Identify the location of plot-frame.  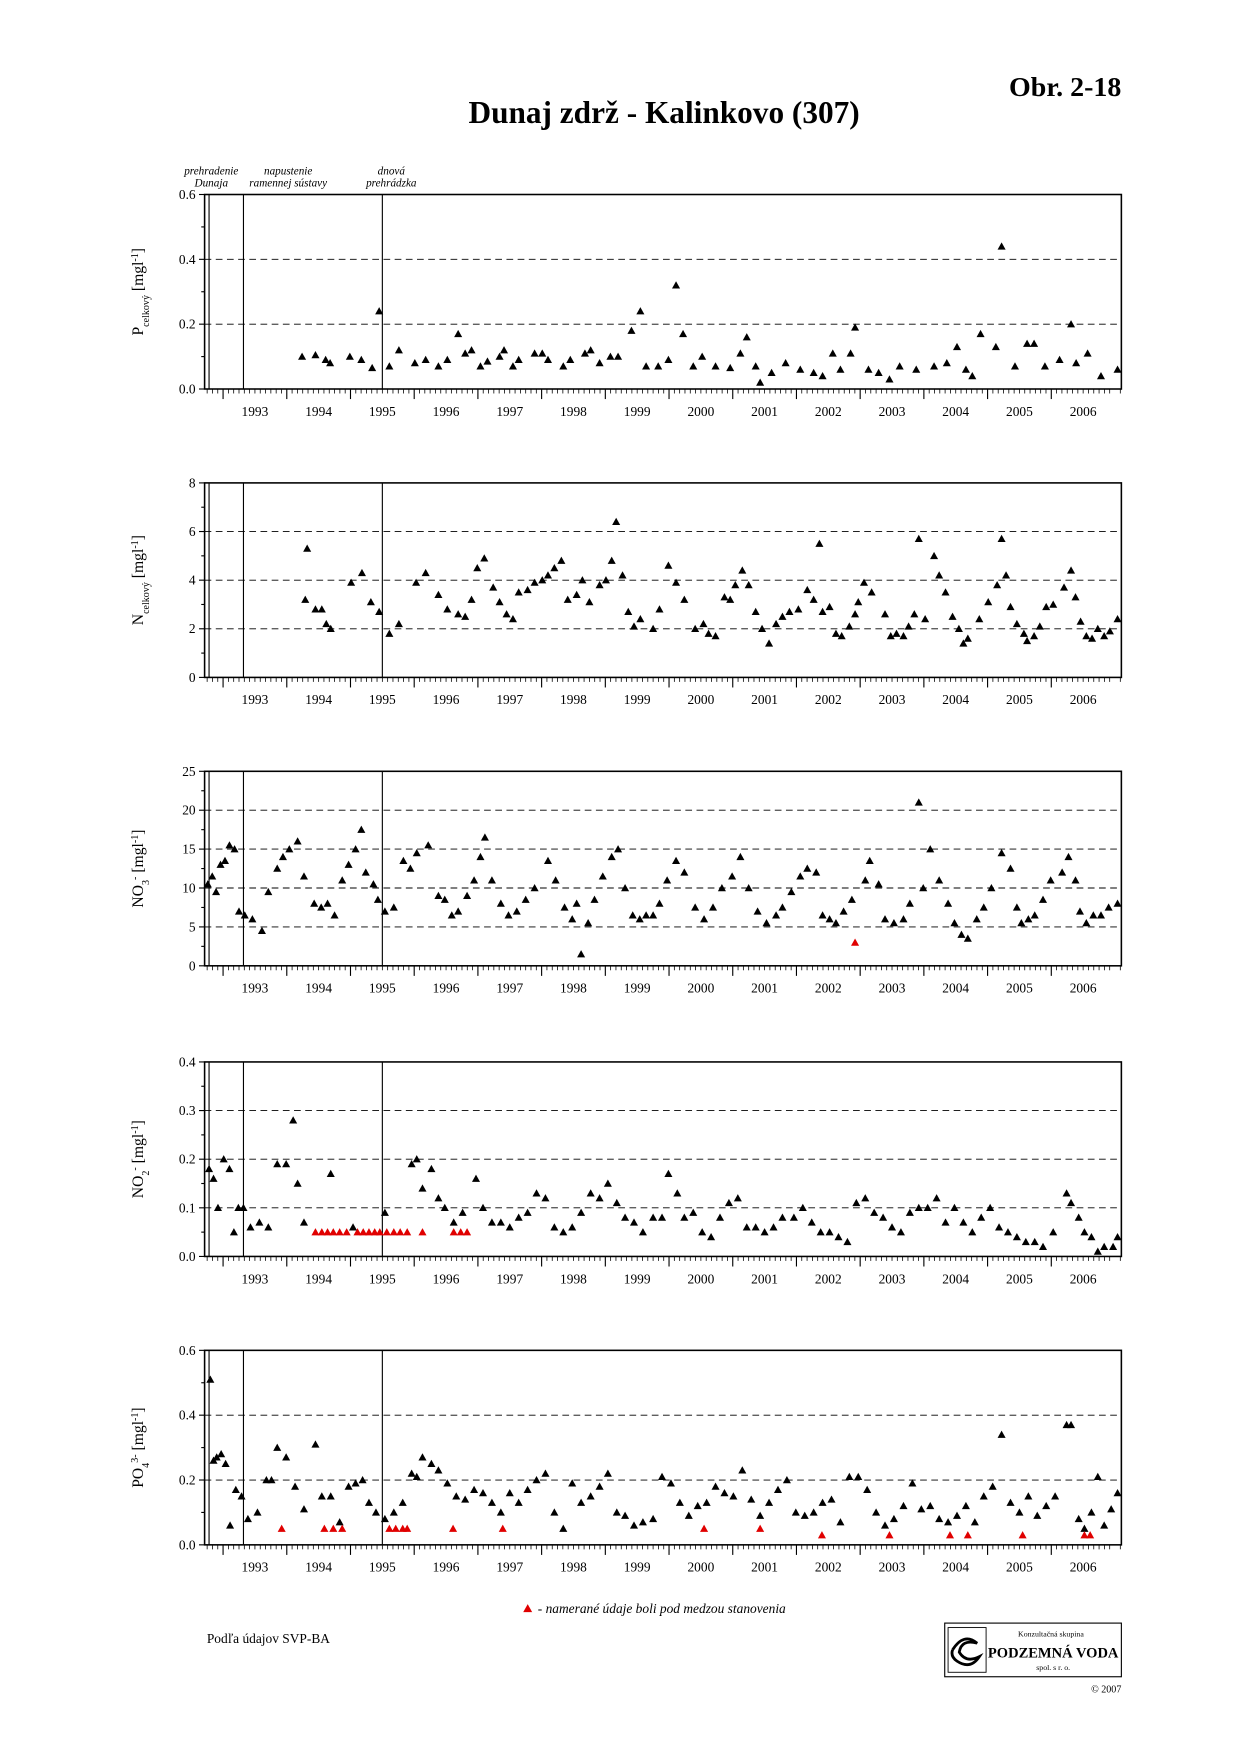
(663, 1159).